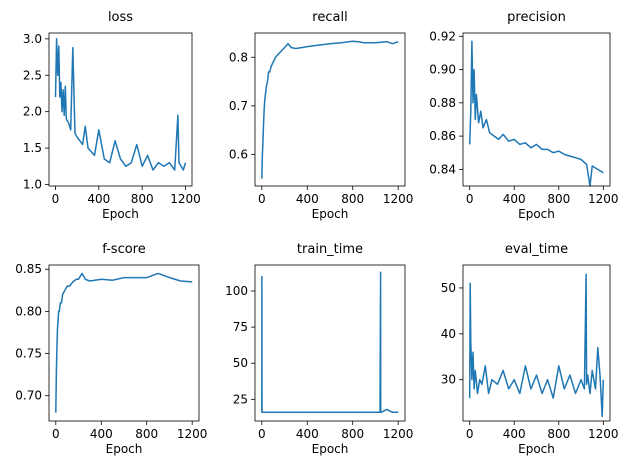  I want to click on recall-series-line, so click(330, 109).